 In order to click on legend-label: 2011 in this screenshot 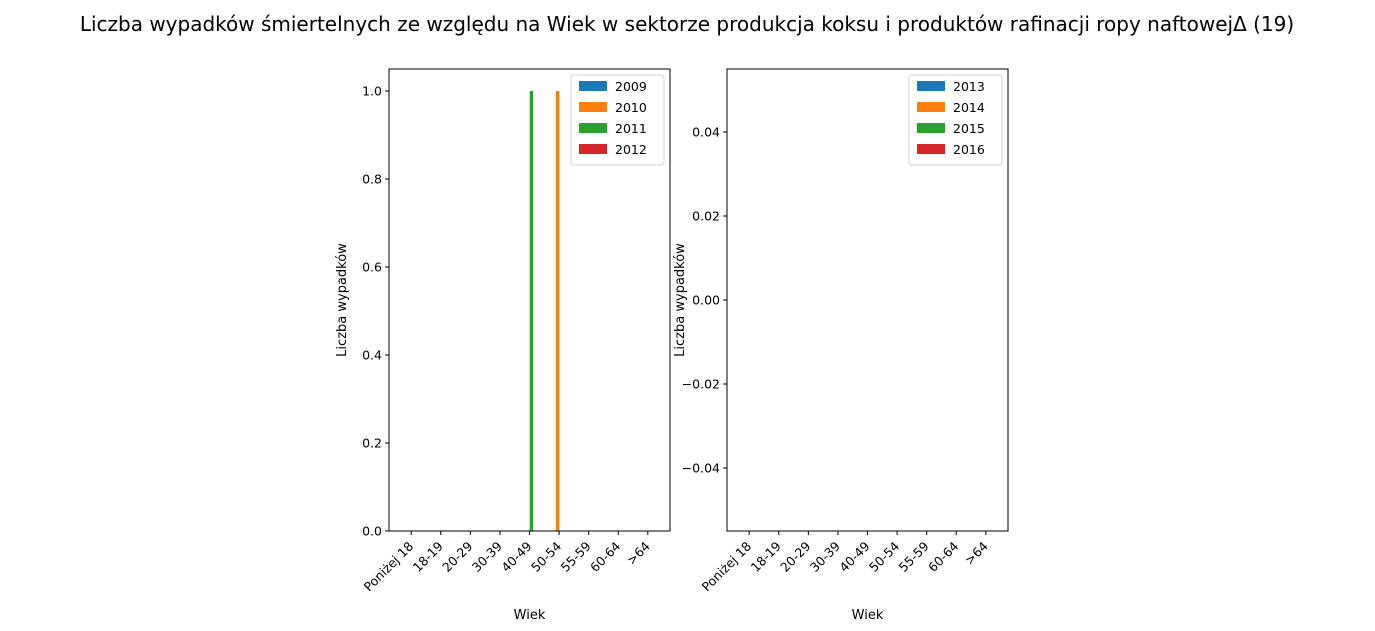, I will do `click(631, 128)`.